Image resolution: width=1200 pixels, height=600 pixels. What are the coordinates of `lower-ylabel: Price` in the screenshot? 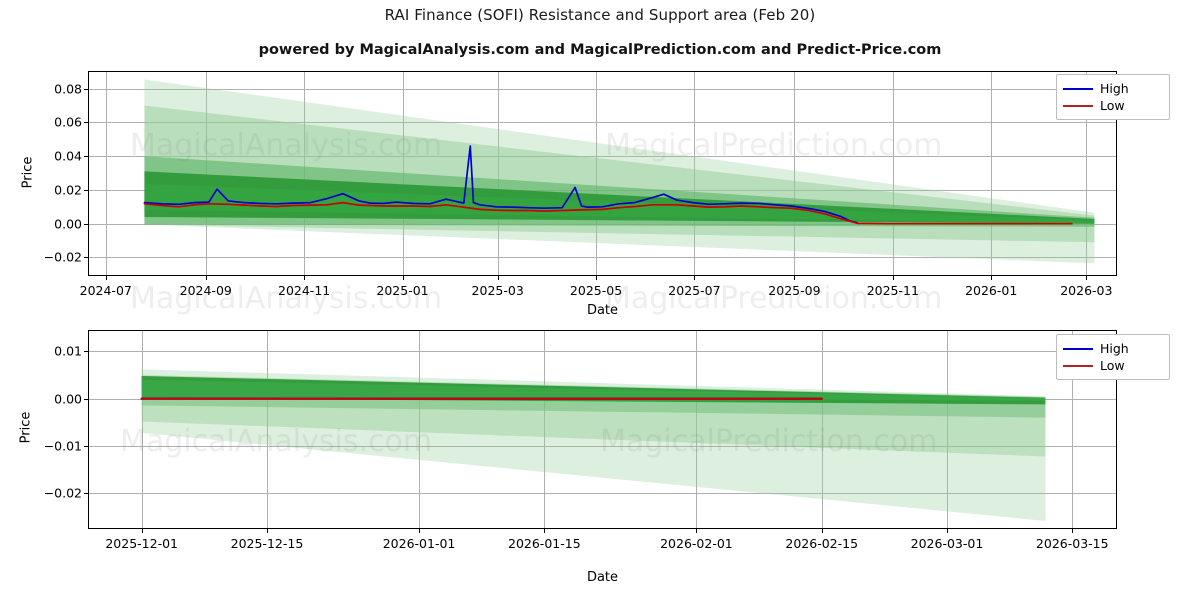 It's located at (26, 427).